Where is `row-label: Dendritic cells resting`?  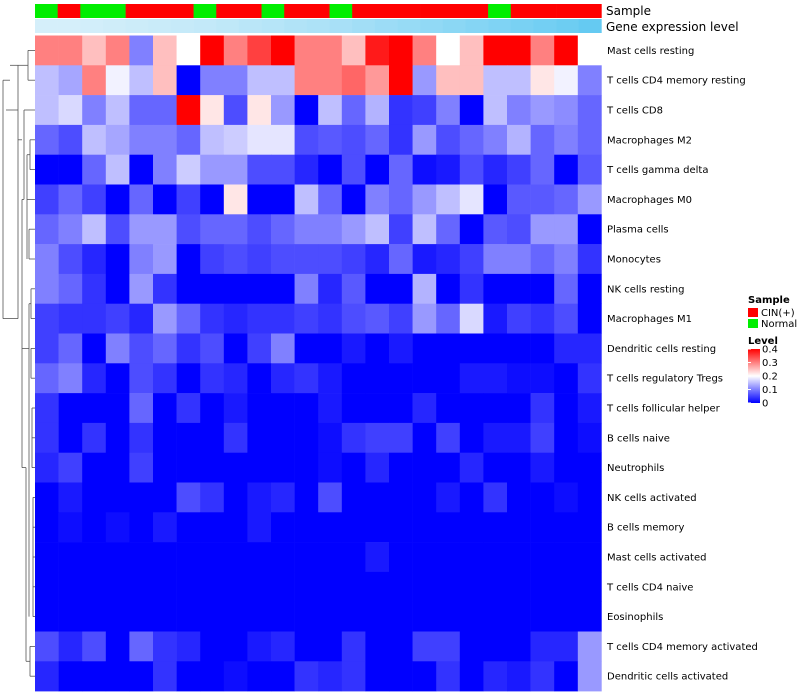 row-label: Dendritic cells resting is located at coordinates (661, 349).